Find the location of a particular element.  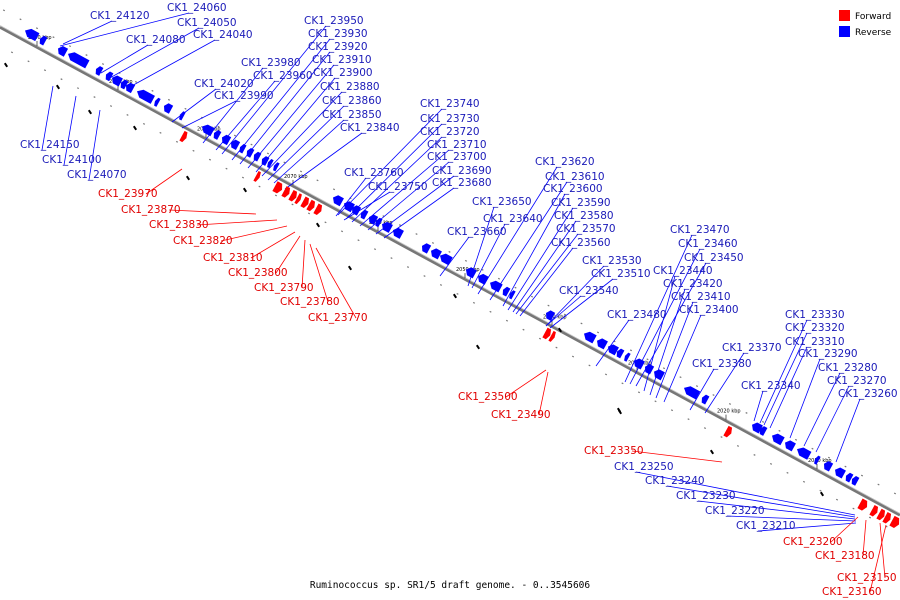

tick-label: 2100 kbp is located at coordinates (40, 38).